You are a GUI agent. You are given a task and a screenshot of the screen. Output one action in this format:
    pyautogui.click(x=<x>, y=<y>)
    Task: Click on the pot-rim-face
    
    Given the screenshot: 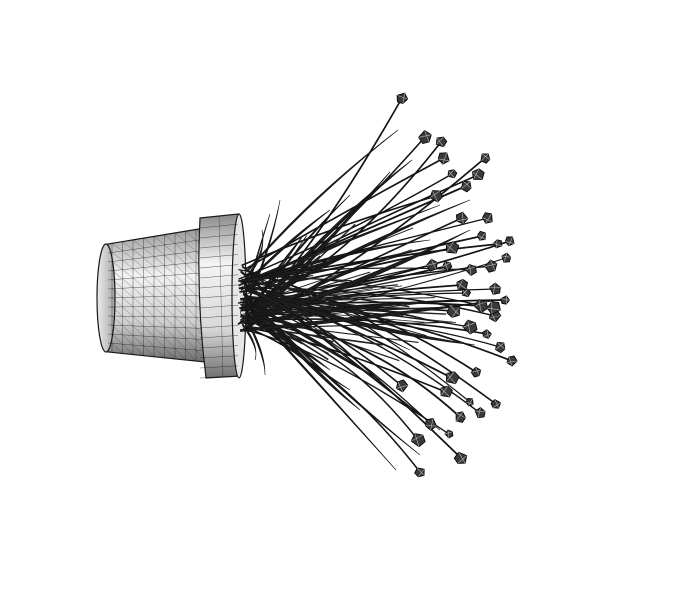 What is the action you would take?
    pyautogui.click(x=239, y=296)
    